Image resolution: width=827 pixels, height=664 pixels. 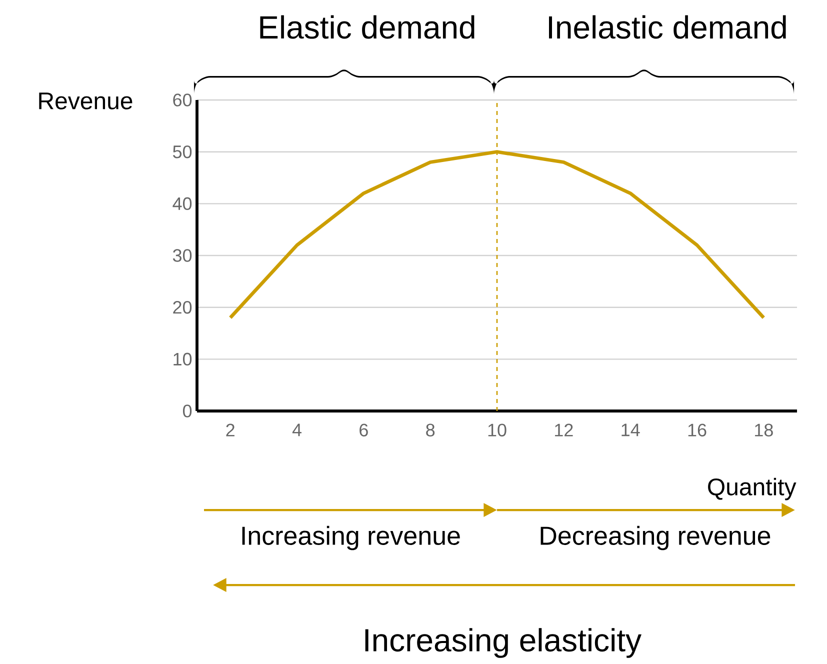 What do you see at coordinates (367, 27) in the screenshot?
I see `text: Elastic demand` at bounding box center [367, 27].